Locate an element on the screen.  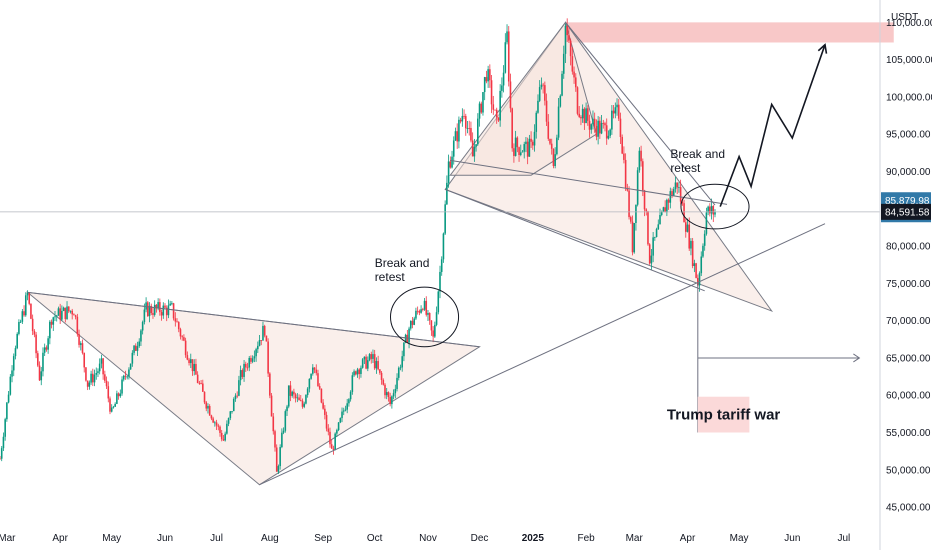
price-tick-label: 75,000.00 is located at coordinates (908, 284).